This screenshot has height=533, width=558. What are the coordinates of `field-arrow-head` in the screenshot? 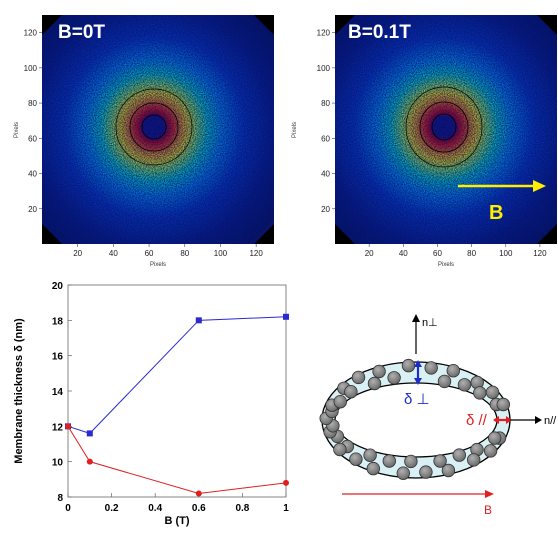 It's located at (539, 186).